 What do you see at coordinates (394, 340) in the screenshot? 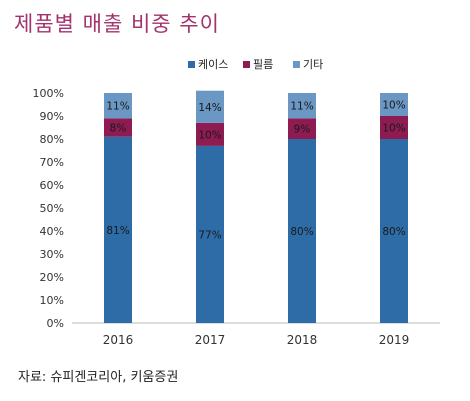
I see `x-tick-label: 2019` at bounding box center [394, 340].